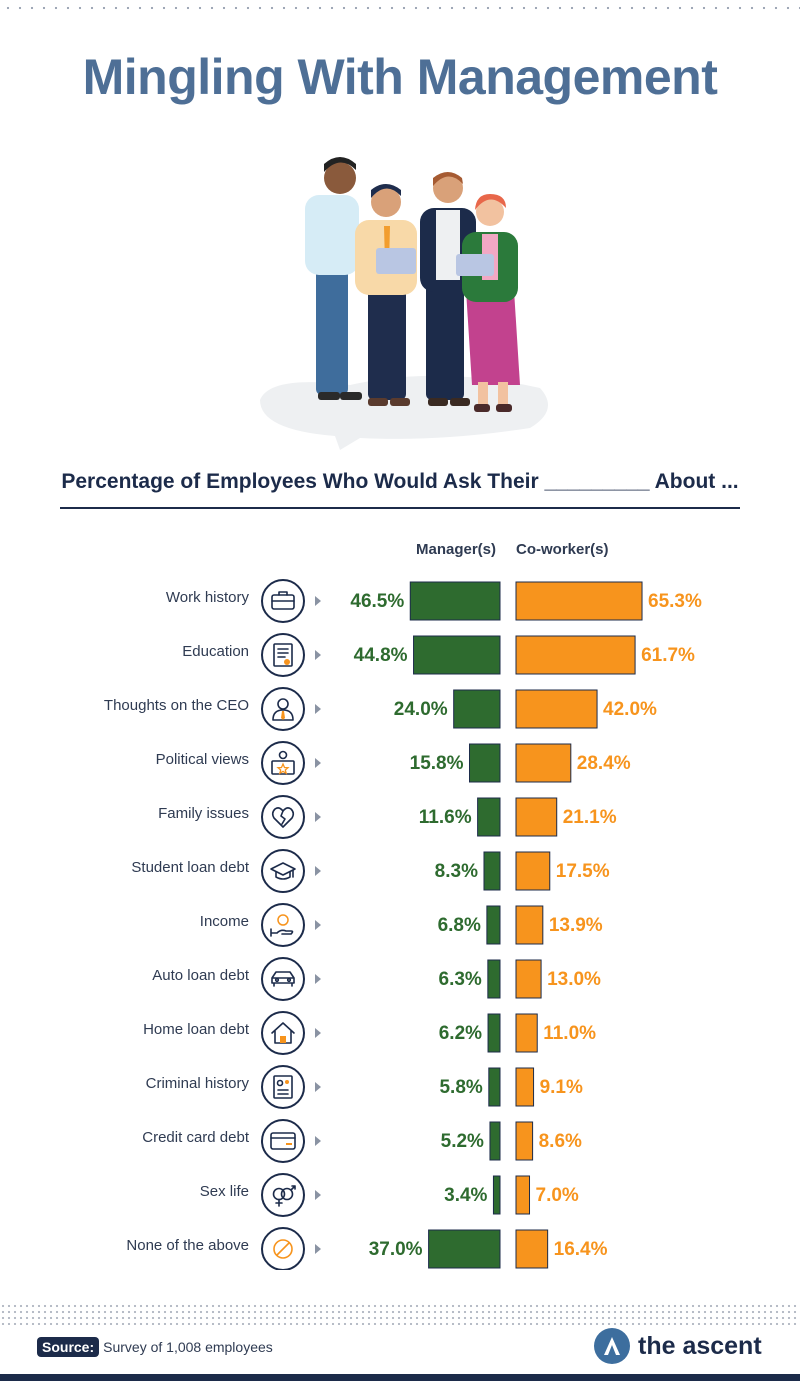  What do you see at coordinates (630, 709) in the screenshot?
I see `value-label-coworker: 42.0%` at bounding box center [630, 709].